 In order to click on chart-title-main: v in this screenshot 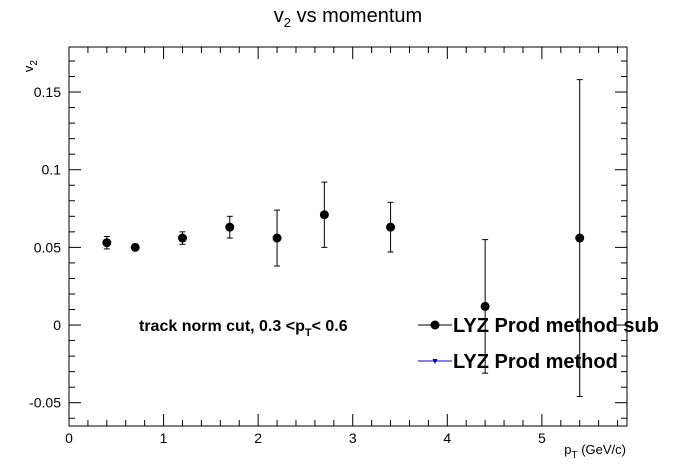, I will do `click(279, 16)`.